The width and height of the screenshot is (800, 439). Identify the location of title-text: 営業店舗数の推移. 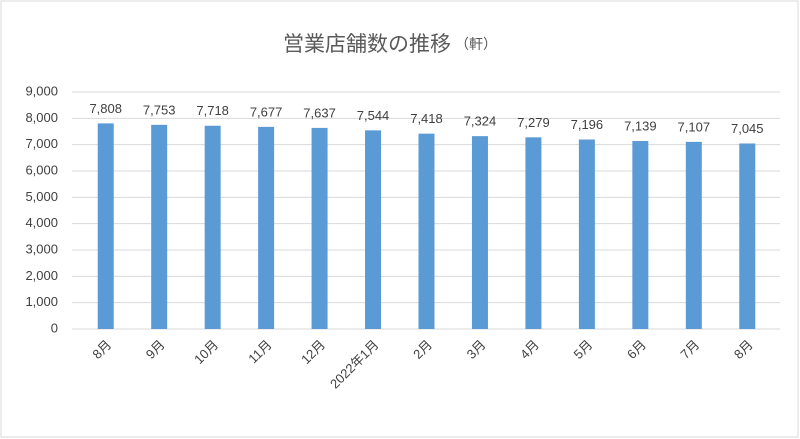
(367, 44).